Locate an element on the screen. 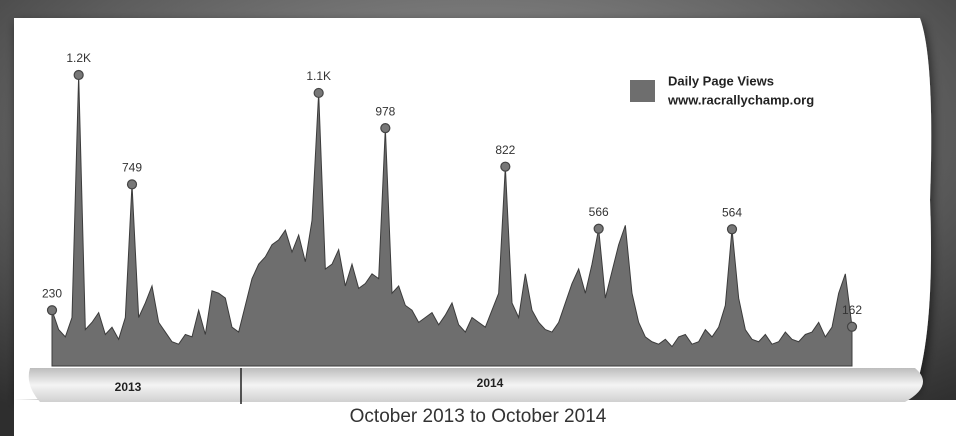 The height and width of the screenshot is (441, 956). data-label: 822 is located at coordinates (505, 150).